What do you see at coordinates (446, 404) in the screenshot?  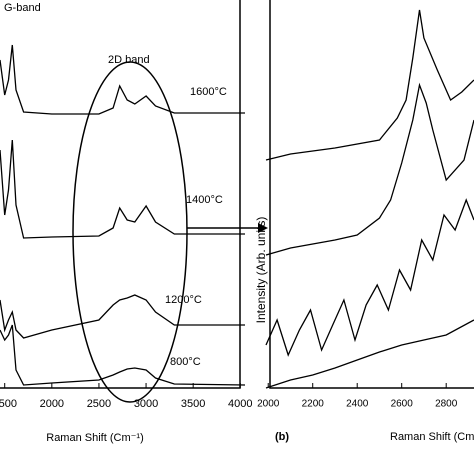 I see `x-tick-label: 2800` at bounding box center [446, 404].